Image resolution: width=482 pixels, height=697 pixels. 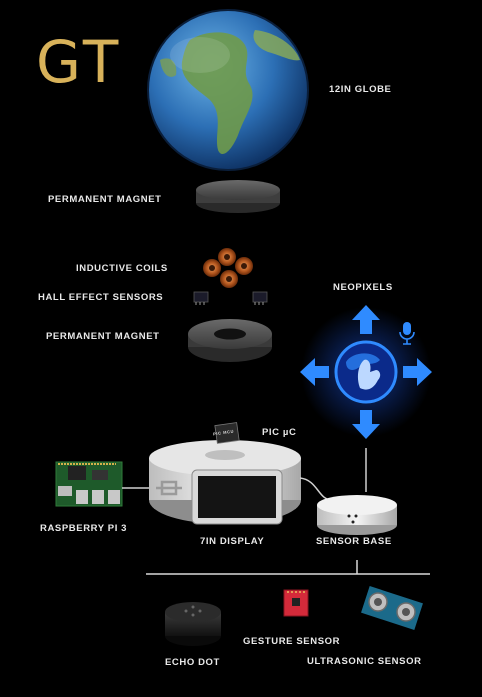 I want to click on label-ultrasonic-sensor: ULTRASONIC SENSOR, so click(x=364, y=661).